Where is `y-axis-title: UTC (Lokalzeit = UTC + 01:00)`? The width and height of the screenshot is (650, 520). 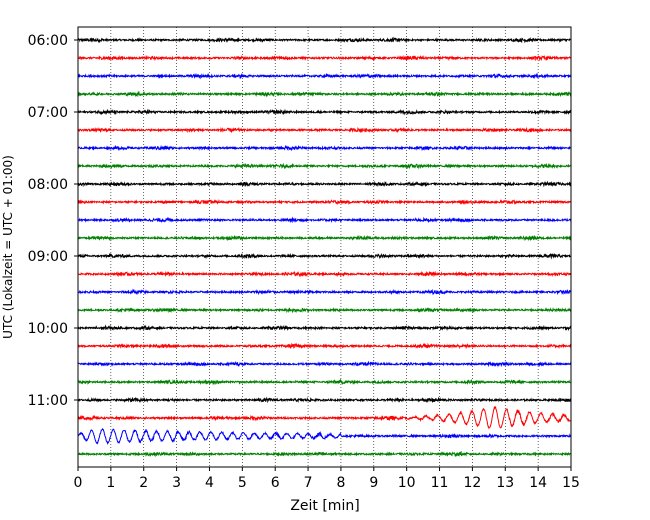 y-axis-title: UTC (Lokalzeit = UTC + 01:00) is located at coordinates (8, 247).